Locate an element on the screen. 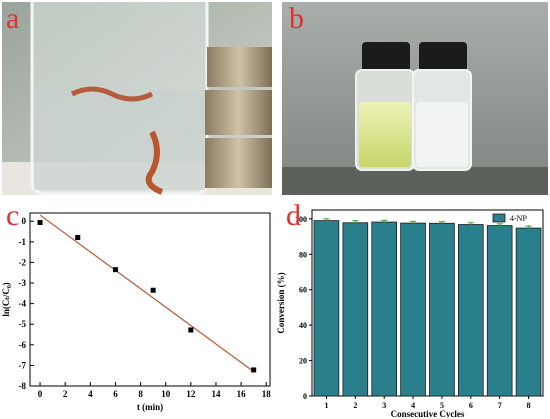 The height and width of the screenshot is (419, 550). x-axis-label: t (min) is located at coordinates (150, 407).